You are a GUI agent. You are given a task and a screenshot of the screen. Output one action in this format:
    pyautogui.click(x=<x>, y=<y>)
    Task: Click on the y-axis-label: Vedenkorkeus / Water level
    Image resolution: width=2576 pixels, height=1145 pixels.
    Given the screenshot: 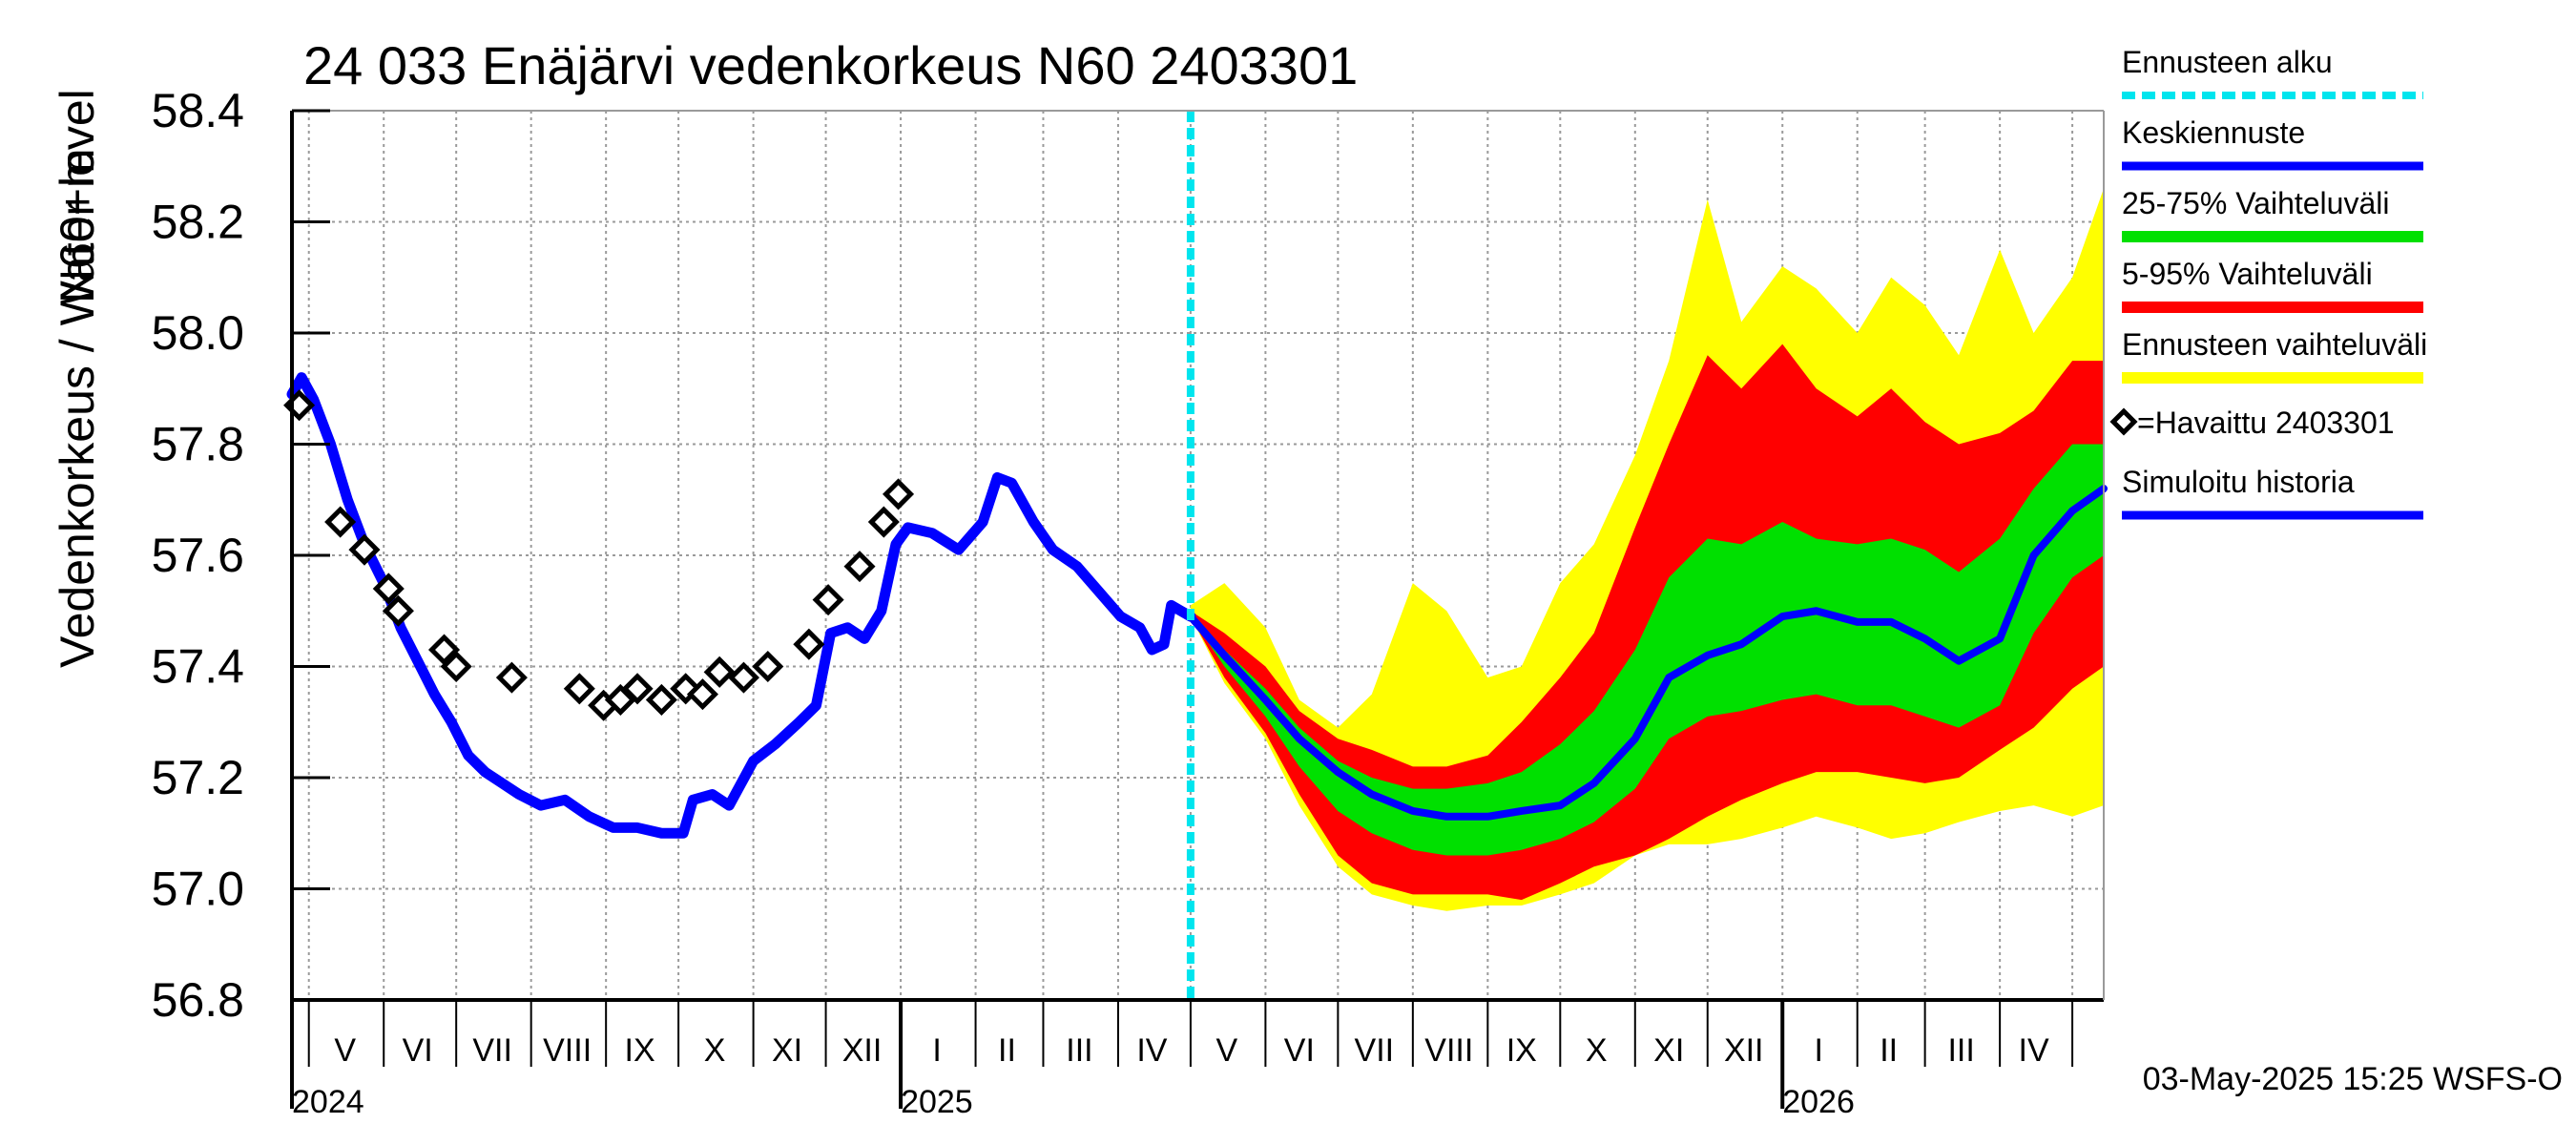 What is the action you would take?
    pyautogui.click(x=77, y=378)
    